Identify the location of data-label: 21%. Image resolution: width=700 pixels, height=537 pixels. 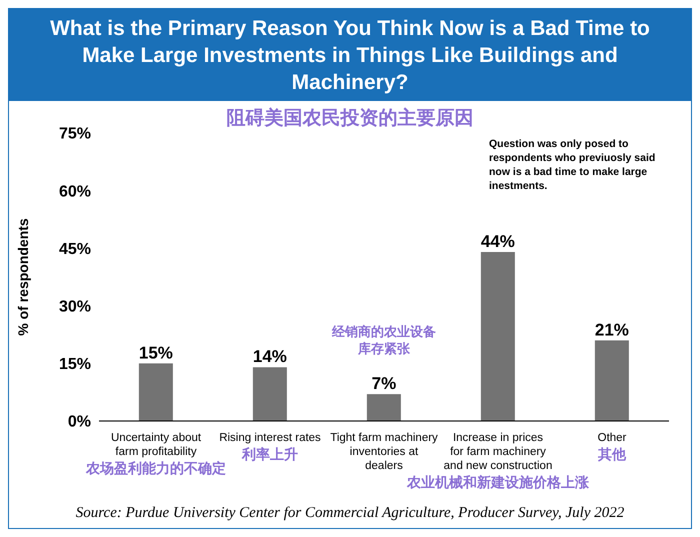
(611, 330).